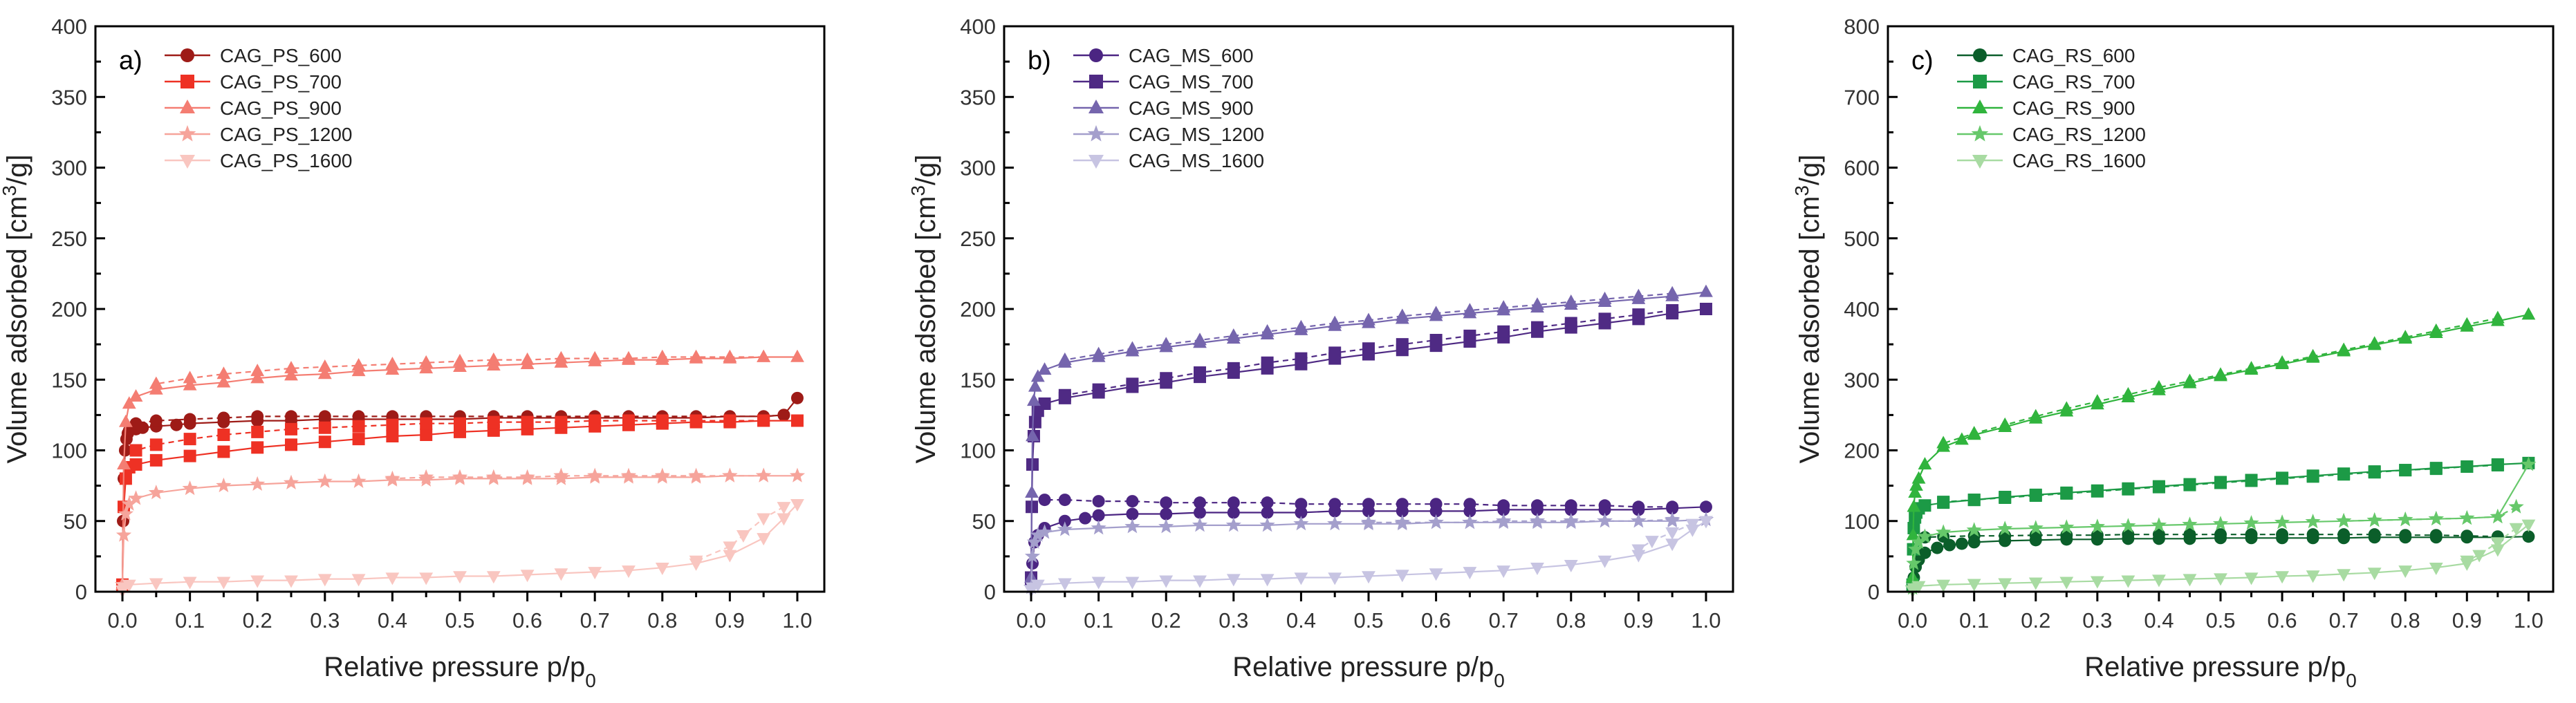 The width and height of the screenshot is (2576, 703). What do you see at coordinates (1974, 620) in the screenshot?
I see `x-tick-label: 0.1` at bounding box center [1974, 620].